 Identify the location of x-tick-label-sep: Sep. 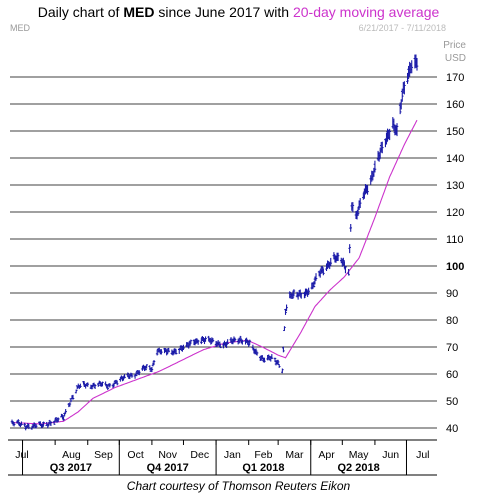
(103, 455).